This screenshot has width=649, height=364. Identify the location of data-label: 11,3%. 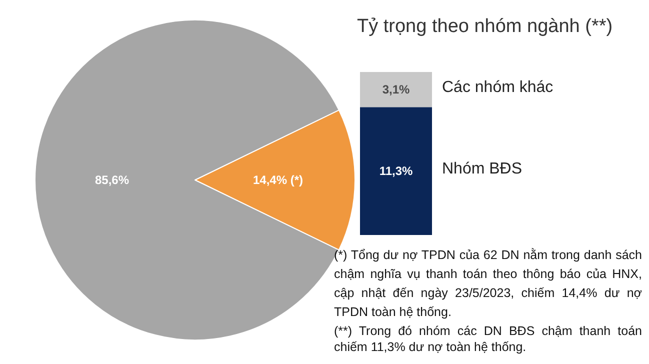
(396, 171).